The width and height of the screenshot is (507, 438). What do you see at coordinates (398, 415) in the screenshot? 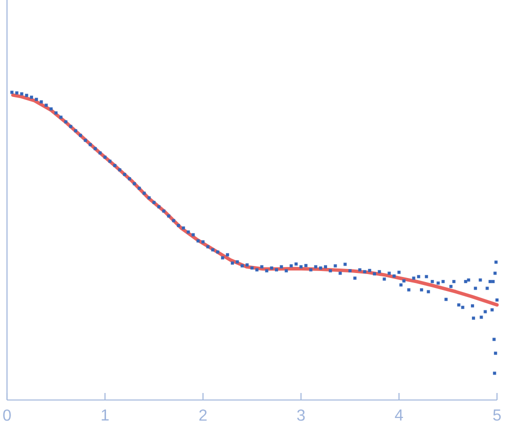
I see `x-tick-label: 4` at bounding box center [398, 415].